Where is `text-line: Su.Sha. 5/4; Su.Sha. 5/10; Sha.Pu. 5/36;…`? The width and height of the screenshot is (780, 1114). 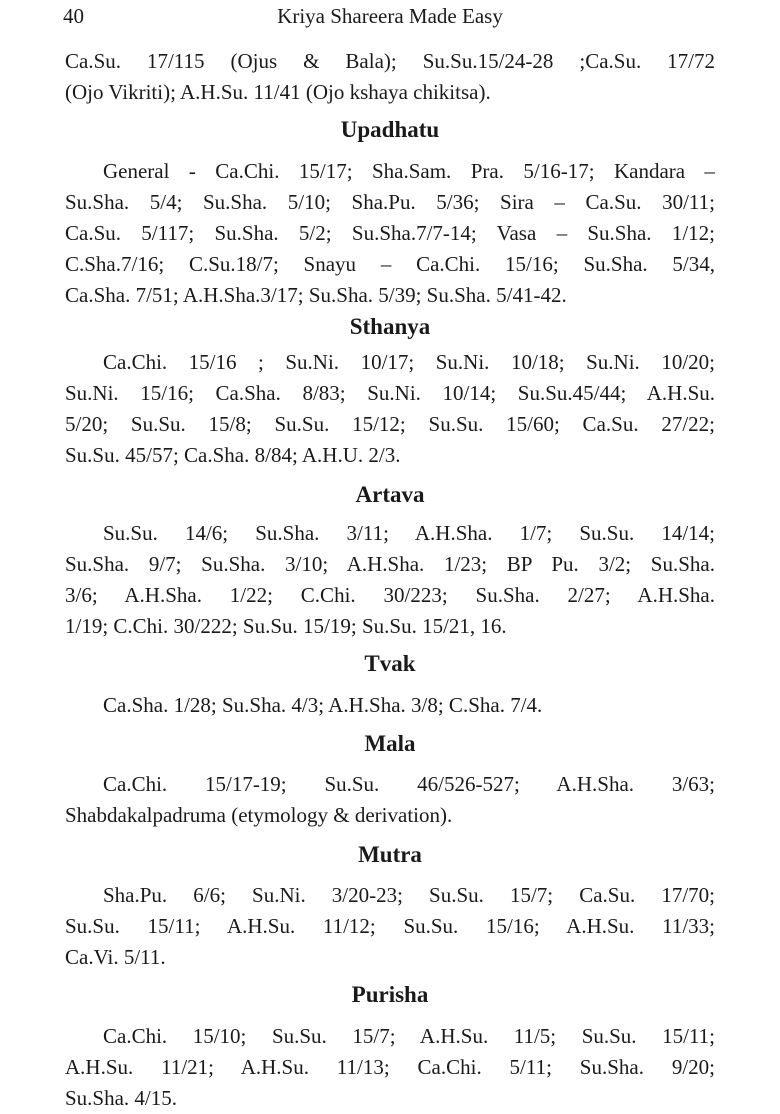 text-line: Su.Sha. 5/4; Su.Sha. 5/10; Sha.Pu. 5/36;… is located at coordinates (390, 202).